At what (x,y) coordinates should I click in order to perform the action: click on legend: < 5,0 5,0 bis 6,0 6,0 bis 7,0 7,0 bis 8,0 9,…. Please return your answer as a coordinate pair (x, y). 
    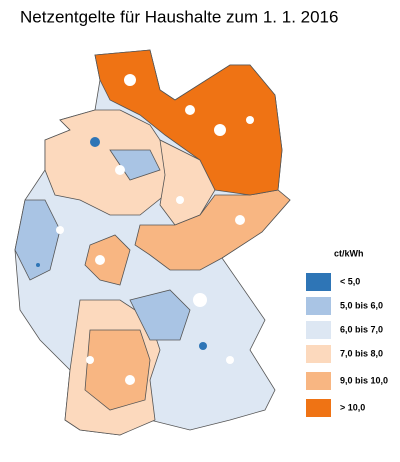
    Looking at the image, I should click on (347, 345).